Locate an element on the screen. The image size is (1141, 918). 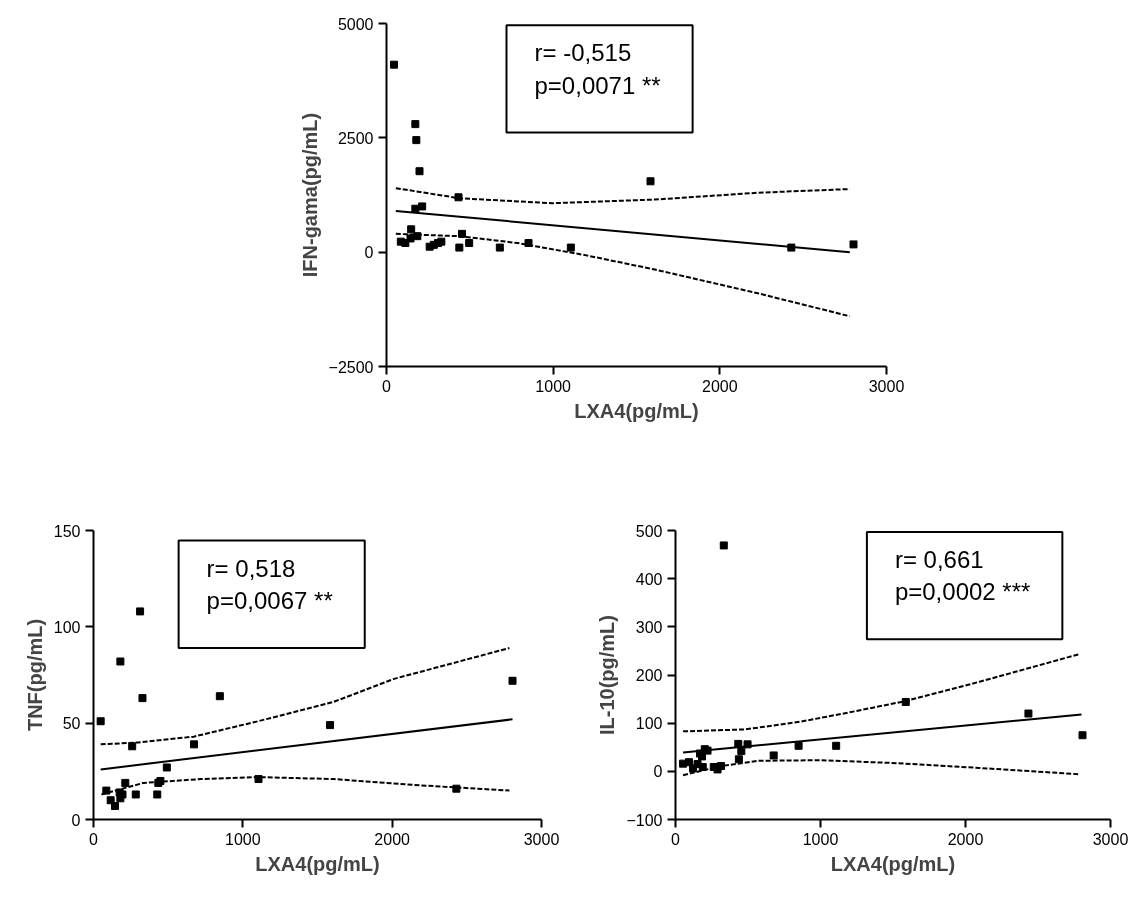
y-tick-label: 500 is located at coordinates (649, 531).